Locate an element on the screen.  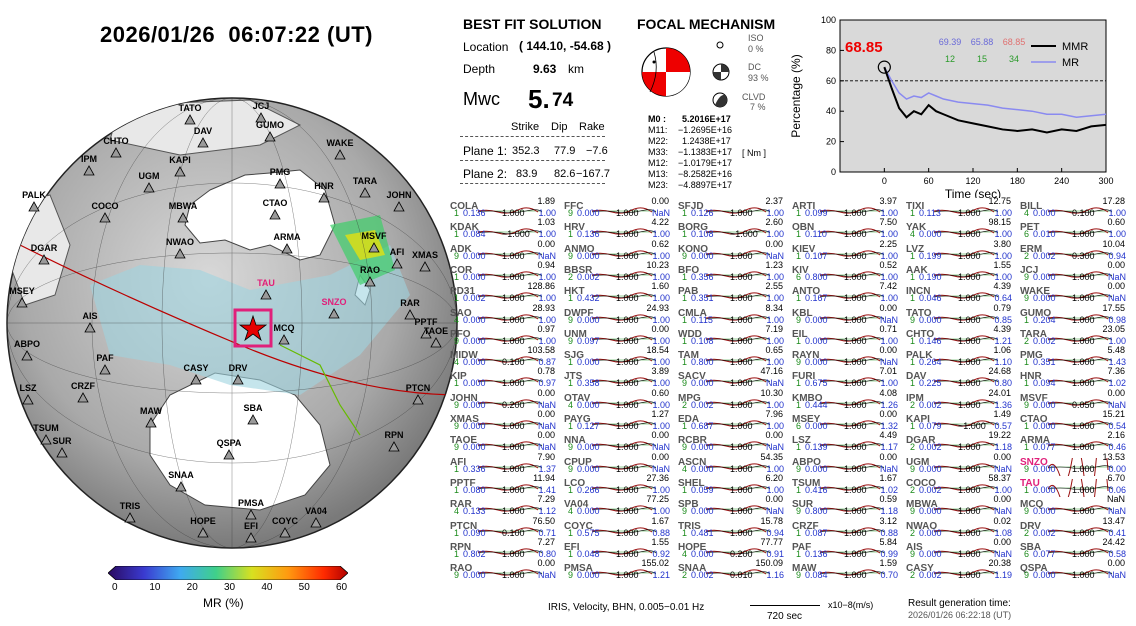
col-strike: Strike is located at coordinates (525, 127).